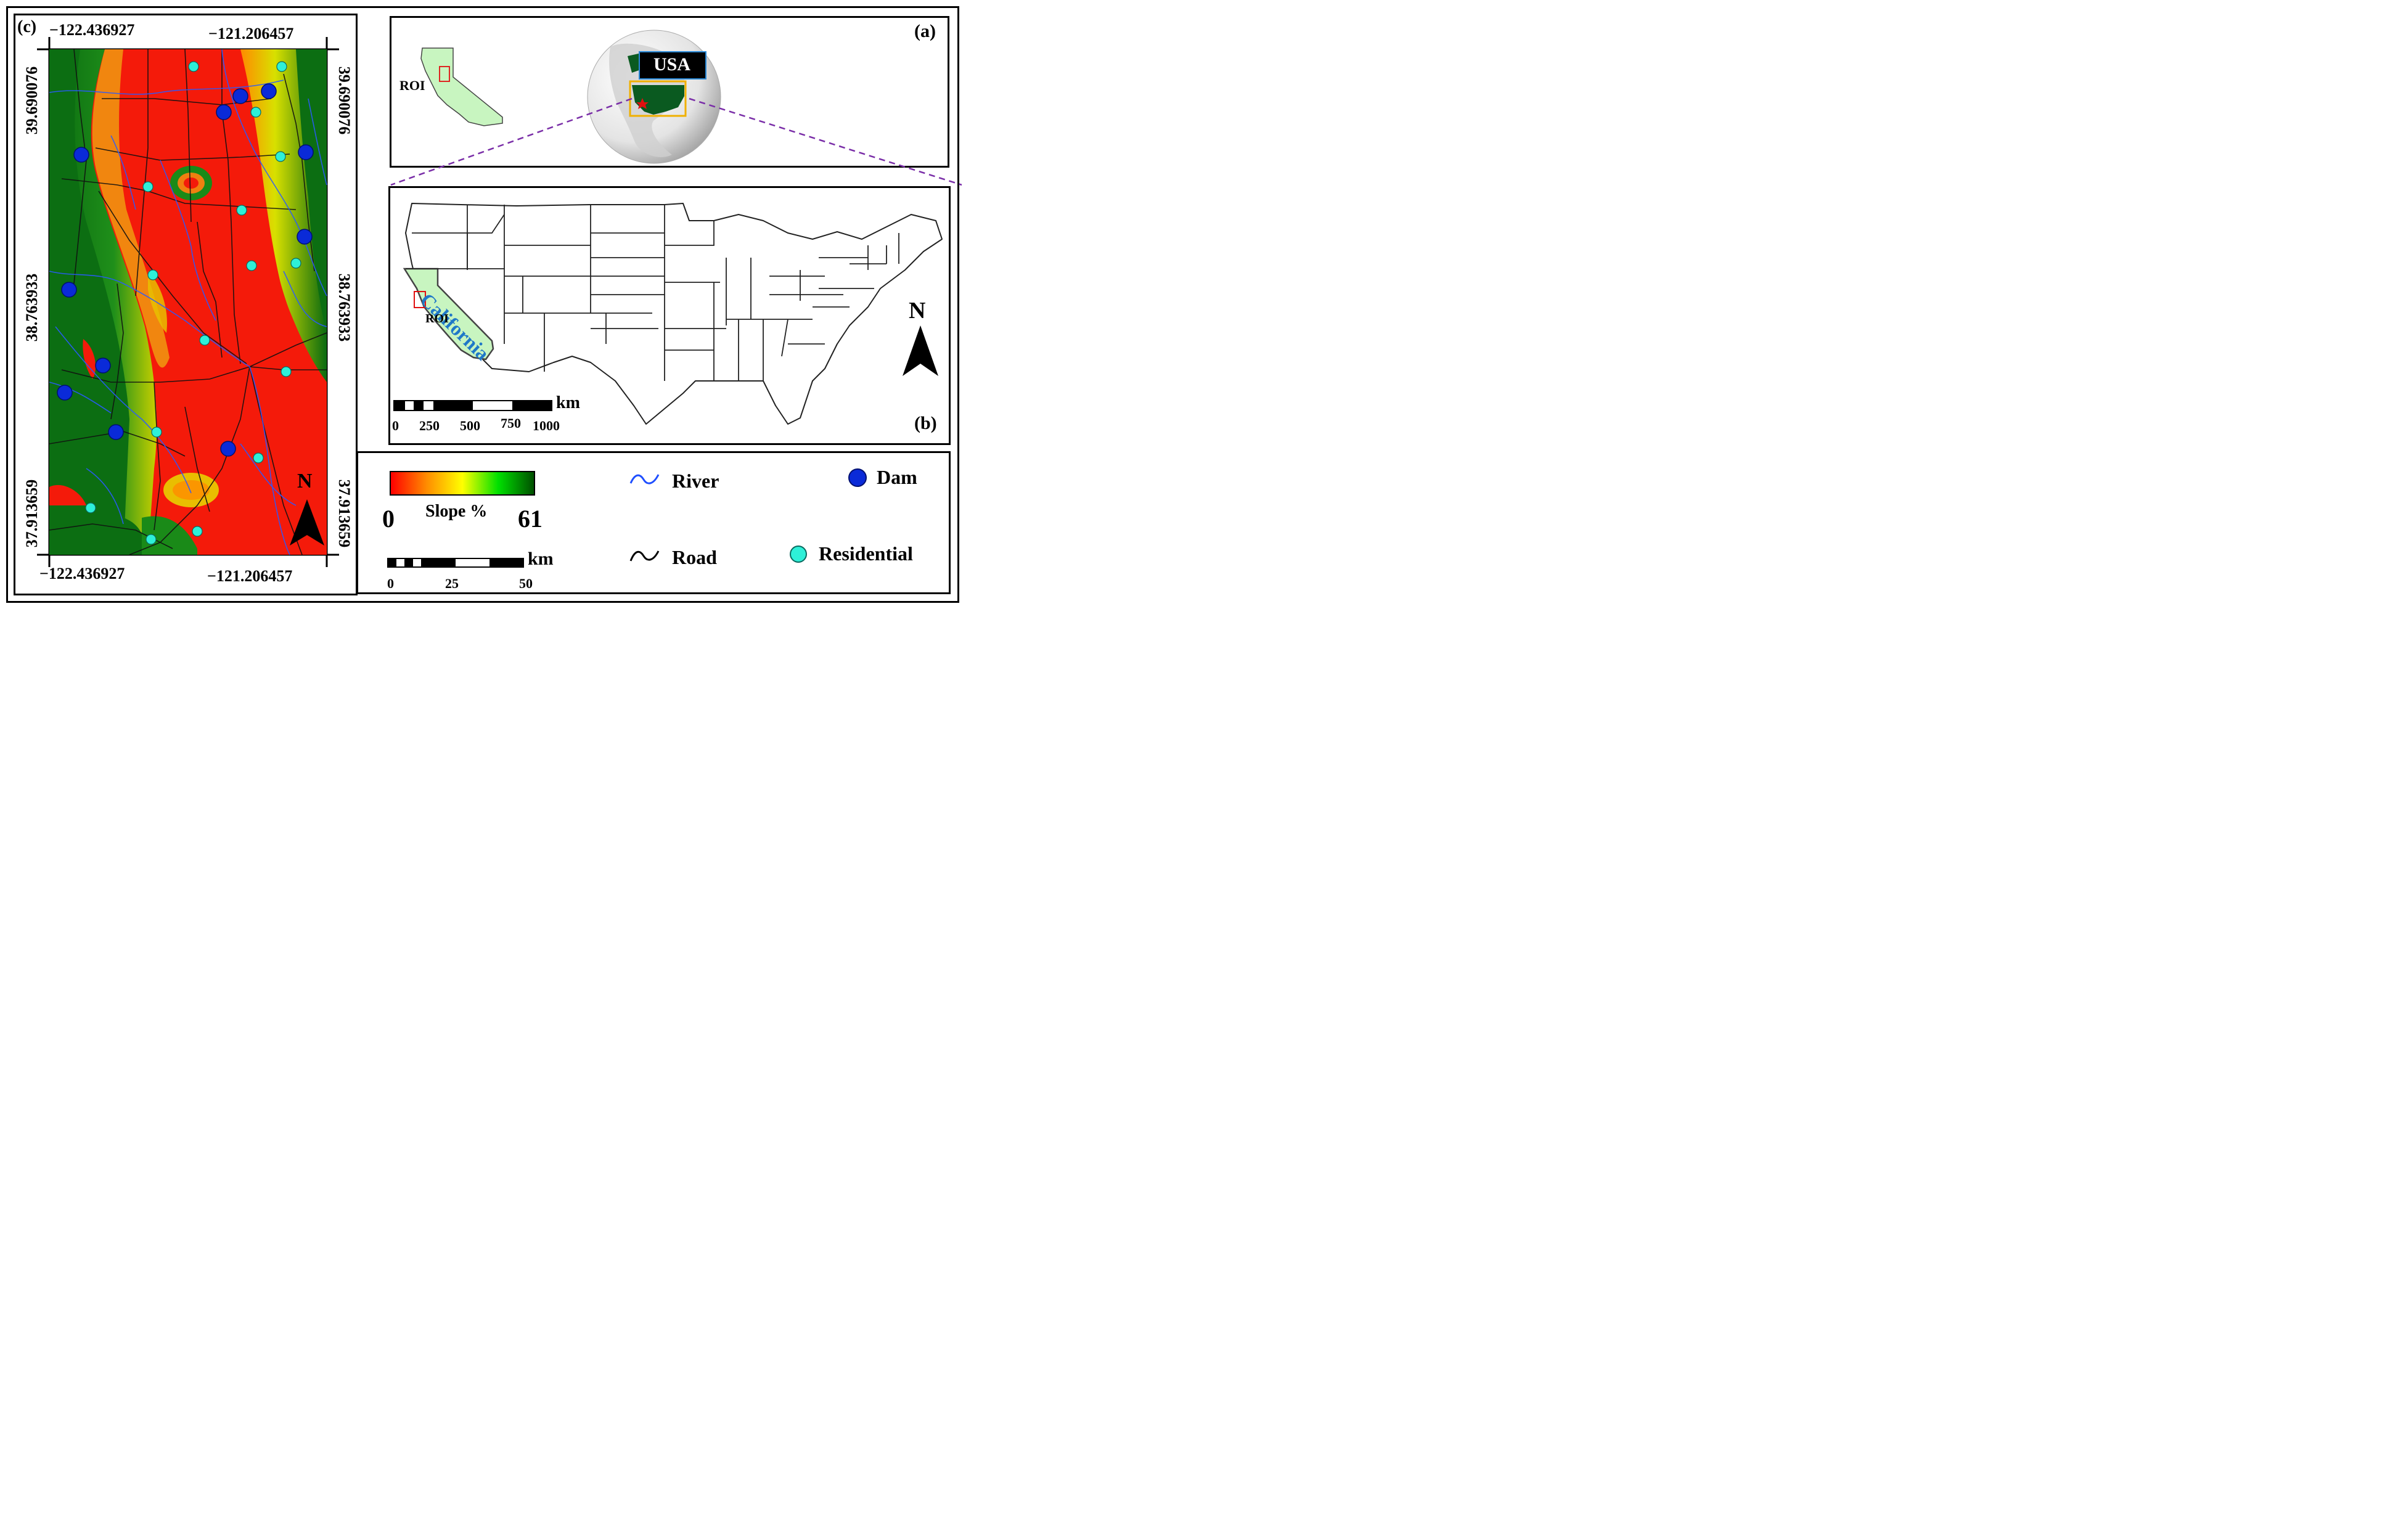 The image size is (2408, 1520). What do you see at coordinates (925, 31) in the screenshot?
I see `panel-a-label: (a)` at bounding box center [925, 31].